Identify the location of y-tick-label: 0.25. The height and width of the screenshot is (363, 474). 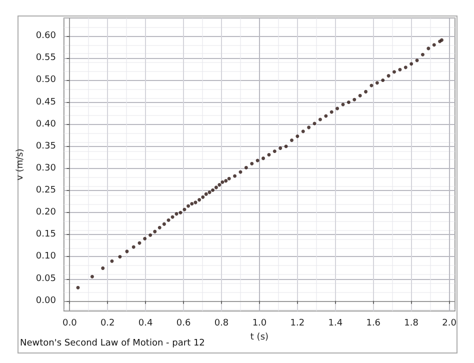
(46, 191).